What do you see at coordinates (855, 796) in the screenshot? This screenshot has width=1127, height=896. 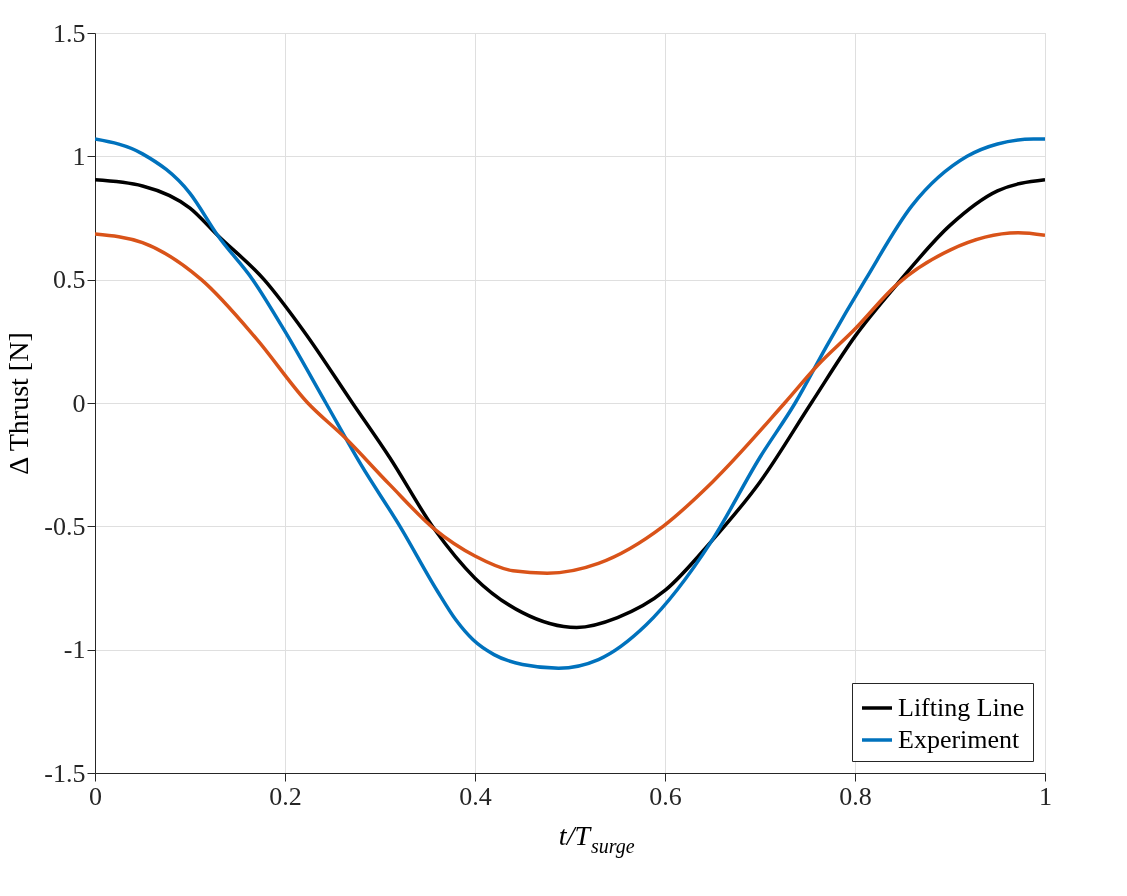 I see `x-tick-label: 0.8` at bounding box center [855, 796].